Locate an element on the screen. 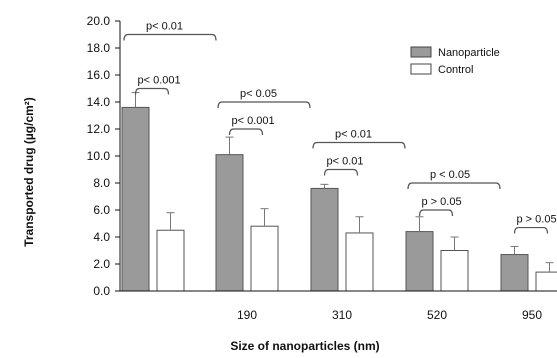  y-tick-label: 14.0 is located at coordinates (99, 102).